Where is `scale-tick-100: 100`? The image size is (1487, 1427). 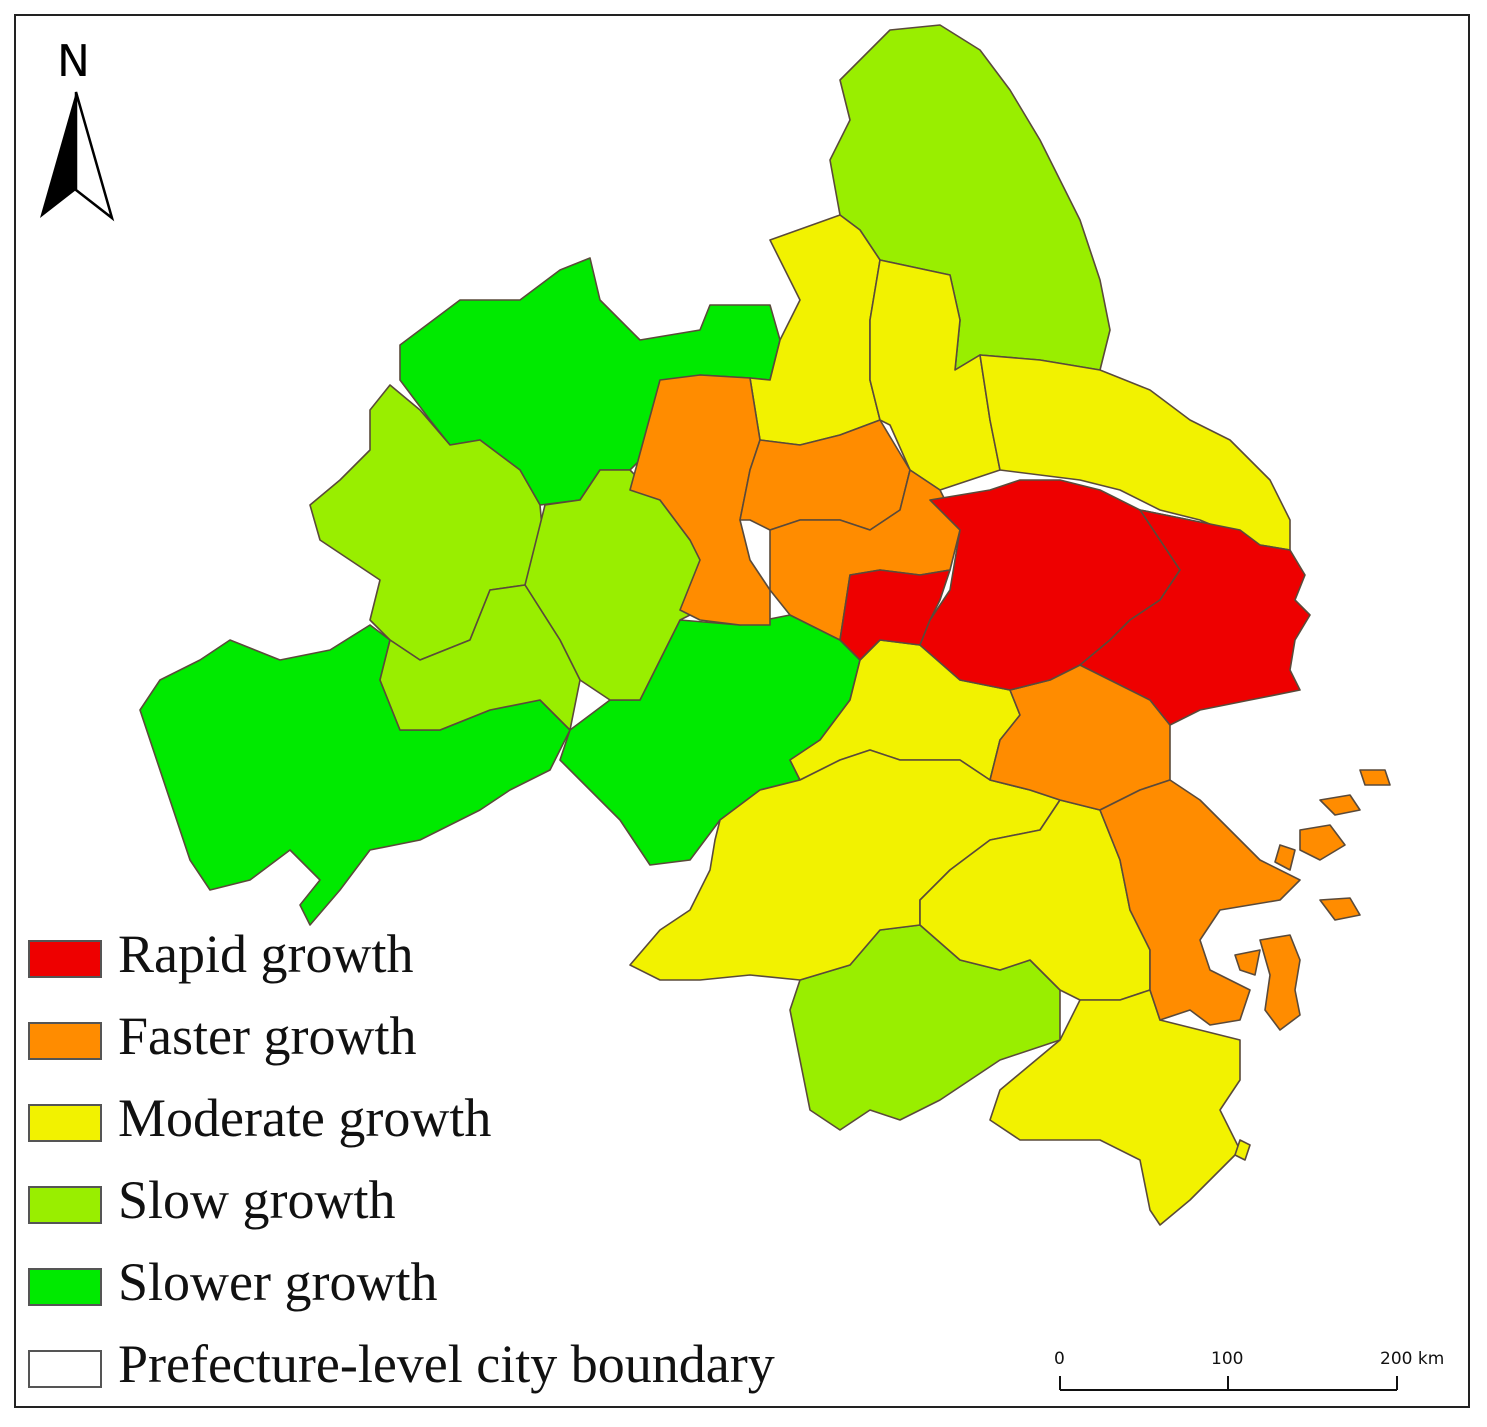 scale-tick-100: 100 is located at coordinates (1227, 1359).